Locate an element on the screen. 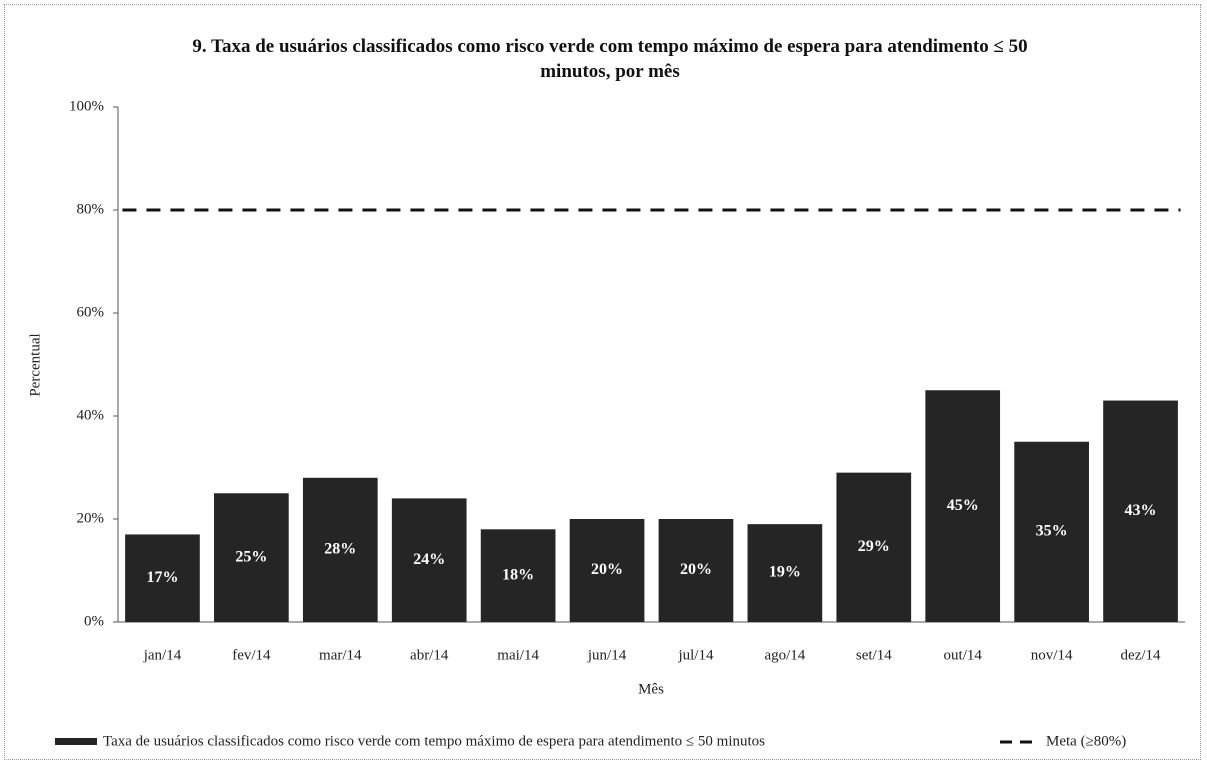 Image resolution: width=1207 pixels, height=764 pixels. data-label: 28% is located at coordinates (340, 549).